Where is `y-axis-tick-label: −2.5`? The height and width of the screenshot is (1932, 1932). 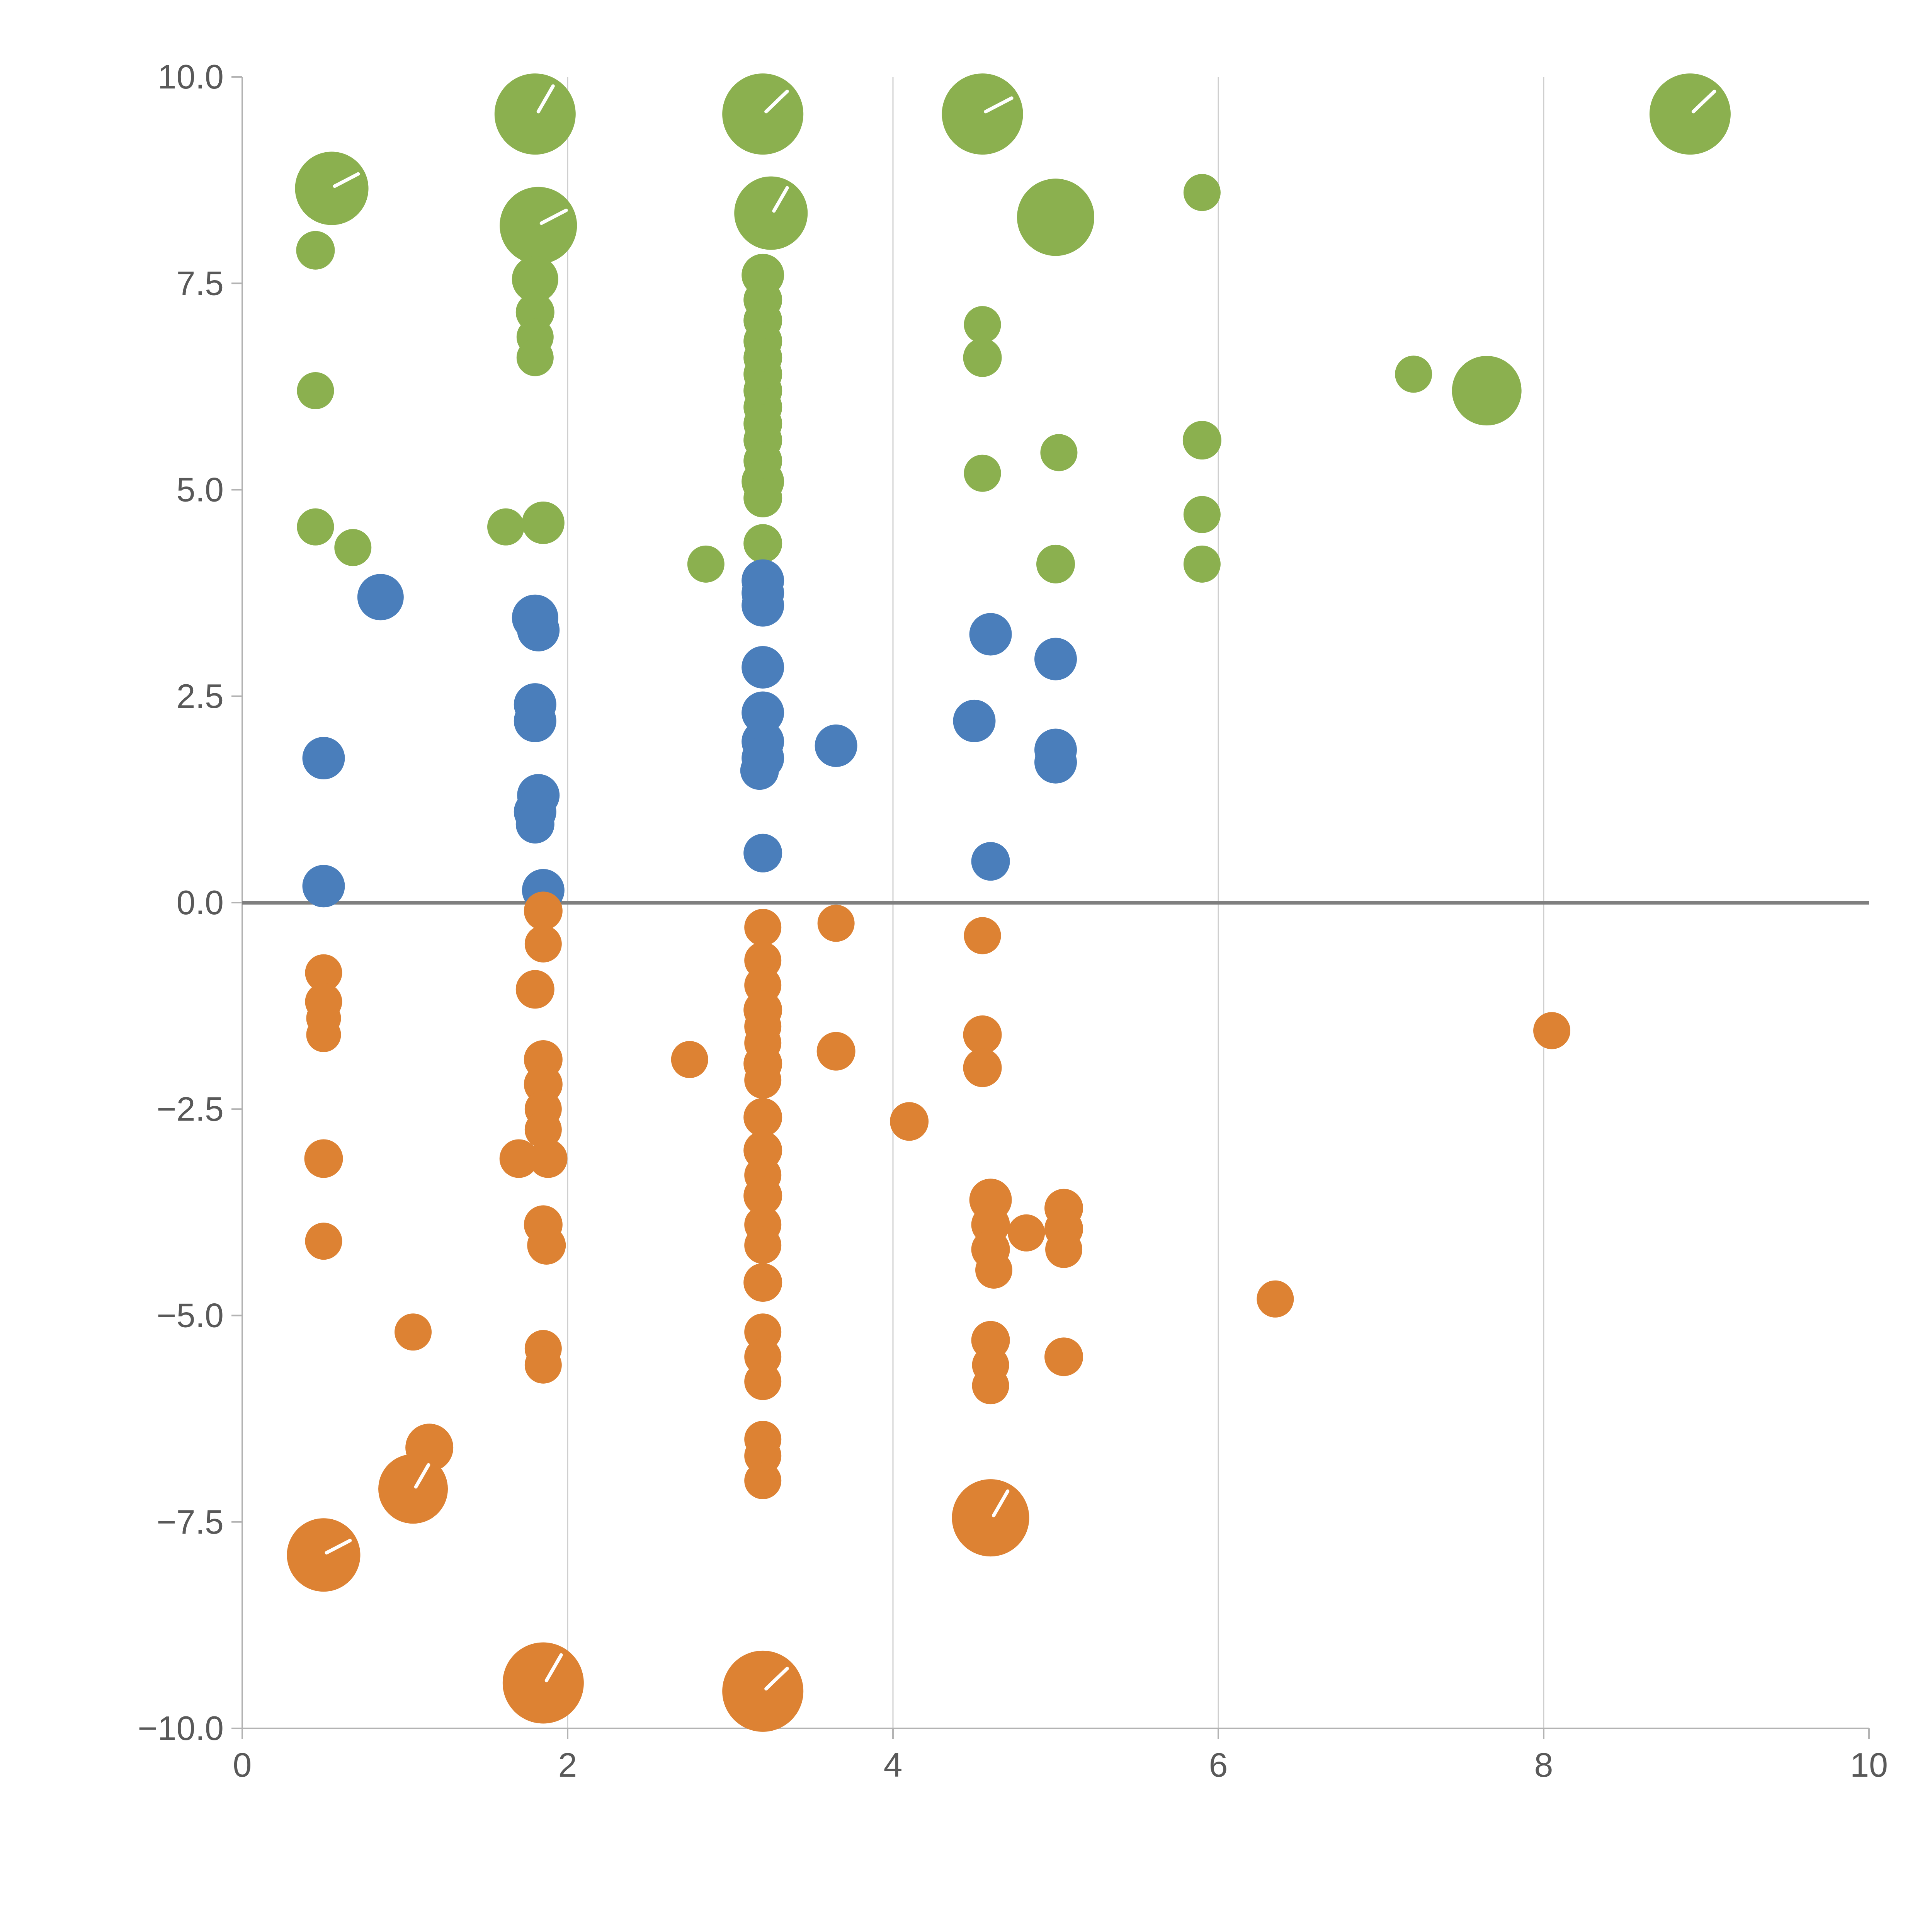 y-axis-tick-label: −2.5 is located at coordinates (190, 1109).